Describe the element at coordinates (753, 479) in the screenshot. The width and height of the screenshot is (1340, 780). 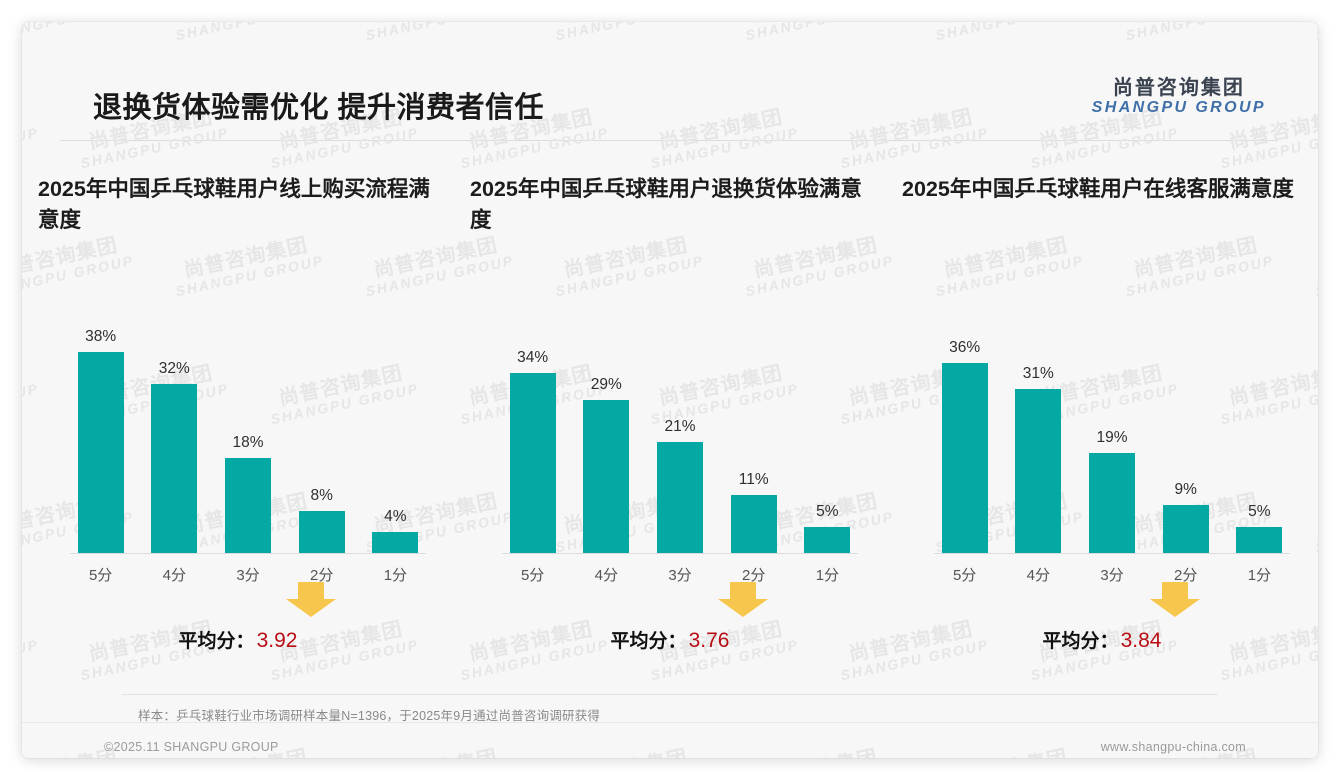
I see `bar-value-label: 11%` at that location.